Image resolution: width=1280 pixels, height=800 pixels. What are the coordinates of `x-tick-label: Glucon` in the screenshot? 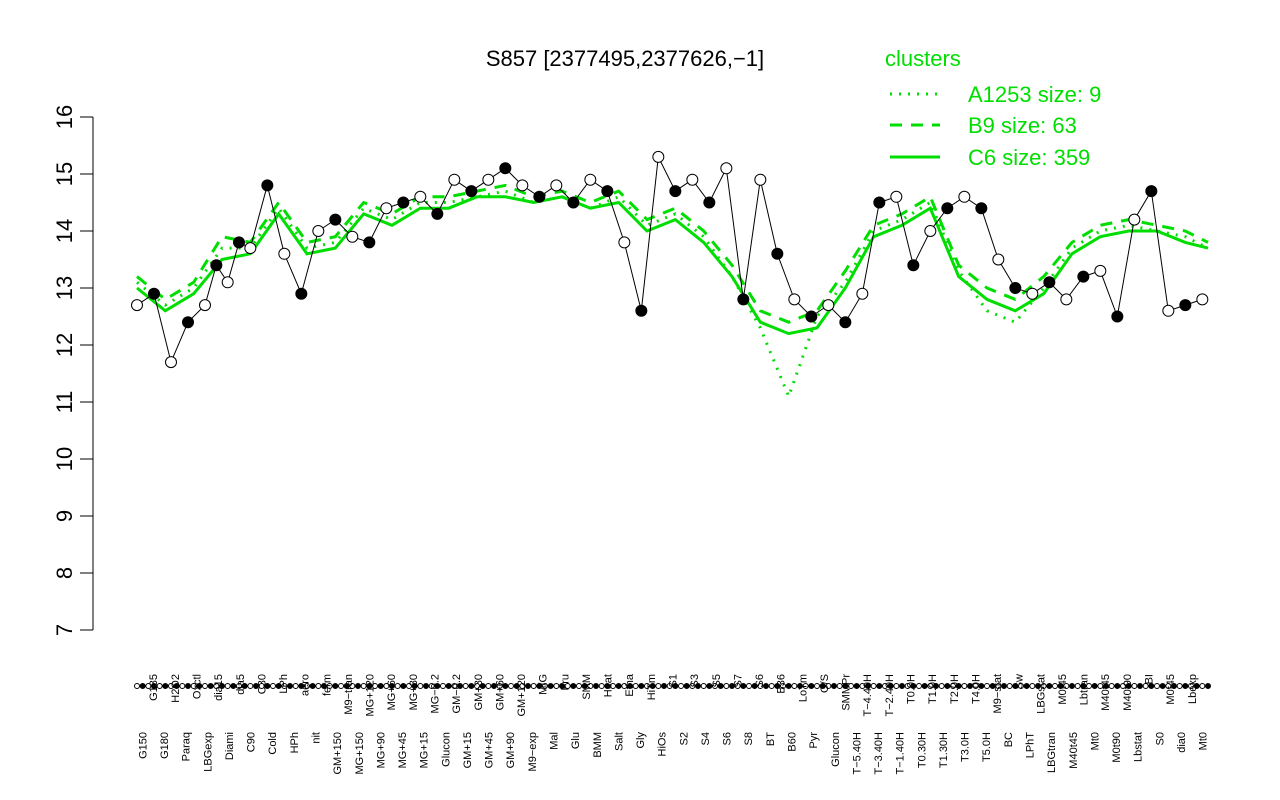 It's located at (836, 749).